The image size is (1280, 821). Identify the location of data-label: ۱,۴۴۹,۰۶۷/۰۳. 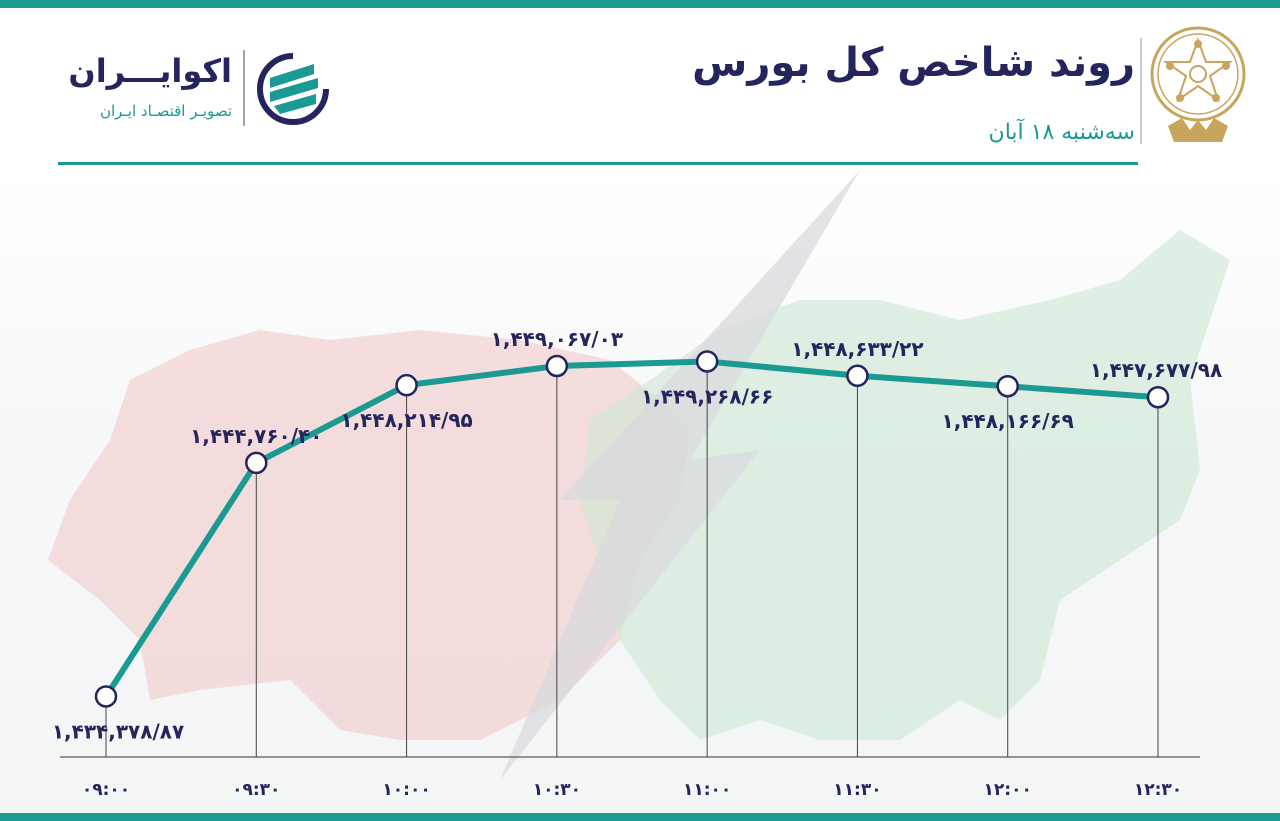
(557, 339).